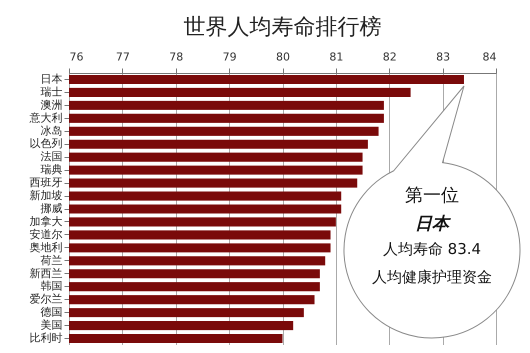  What do you see at coordinates (229, 57) in the screenshot?
I see `x-tick-label: 79` at bounding box center [229, 57].